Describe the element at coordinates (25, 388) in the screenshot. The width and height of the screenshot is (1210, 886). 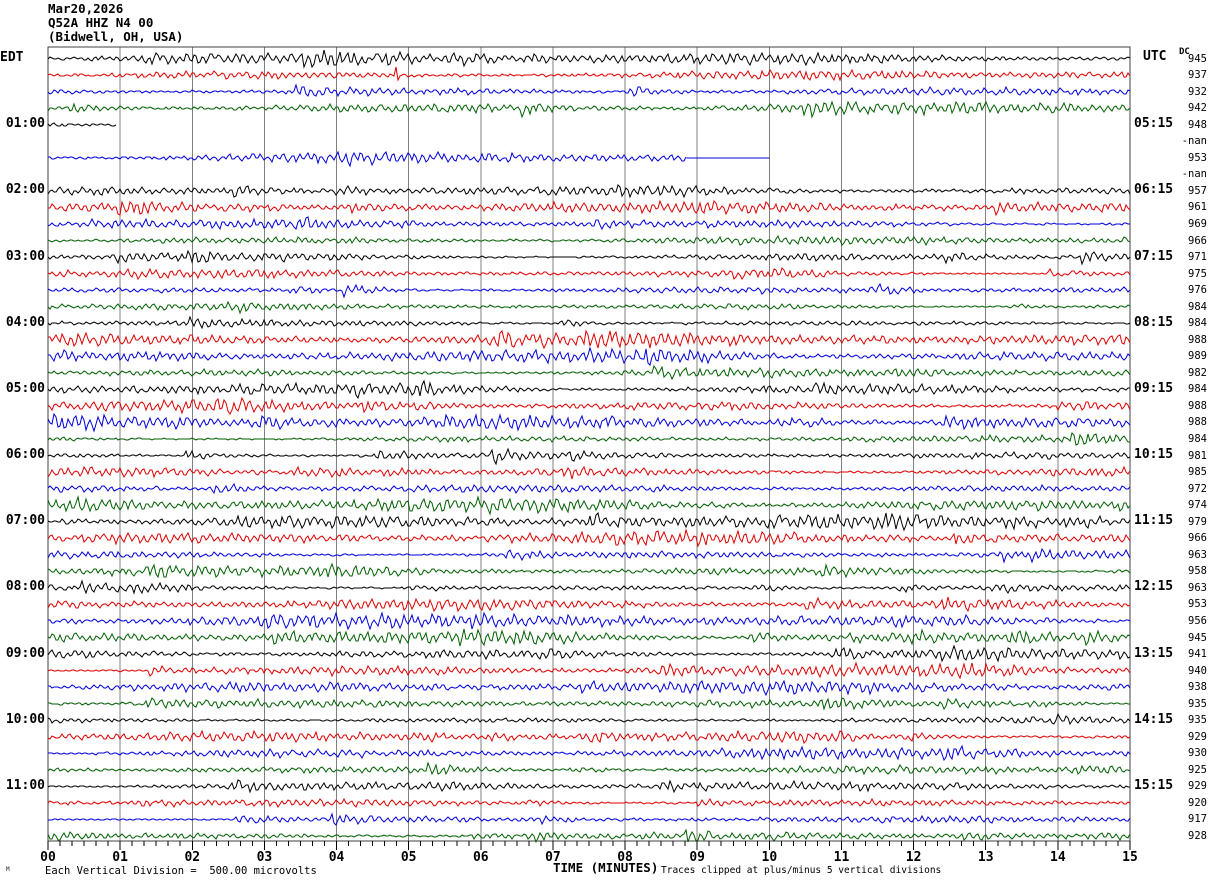
I see `edt-time-label: 05:00` at that location.